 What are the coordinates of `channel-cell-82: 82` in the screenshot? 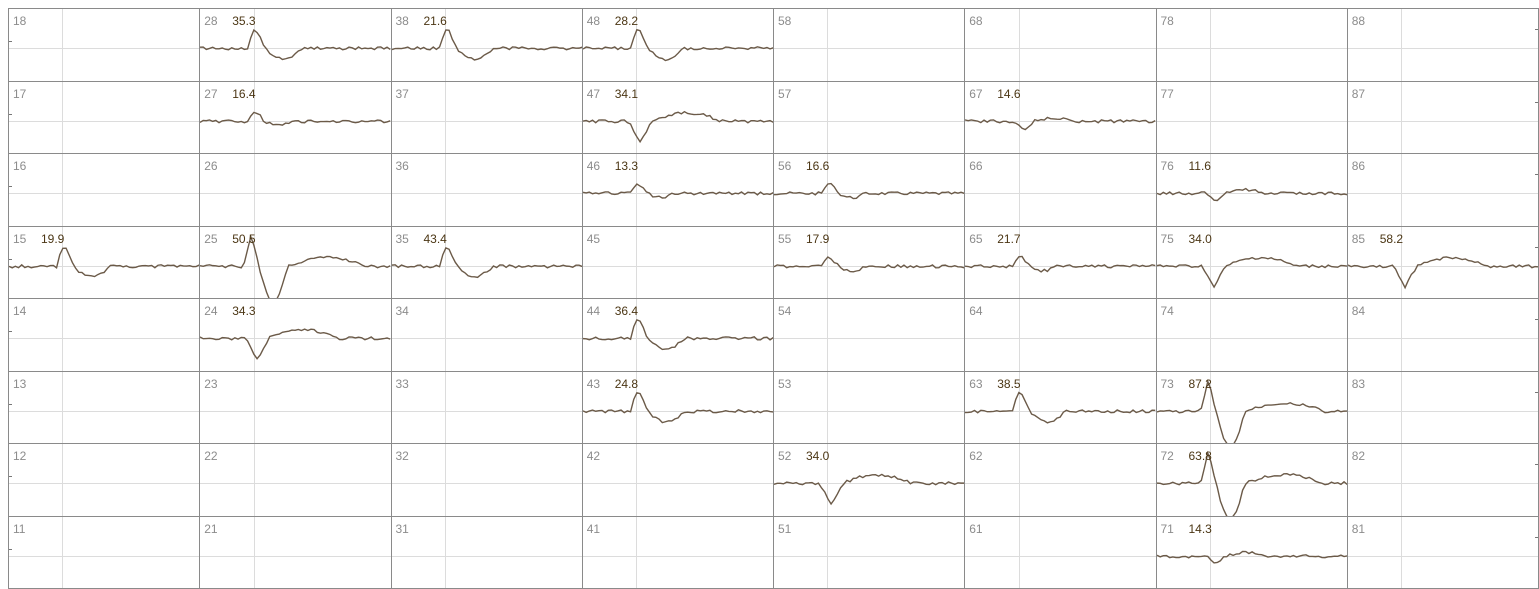 It's located at (1443, 480).